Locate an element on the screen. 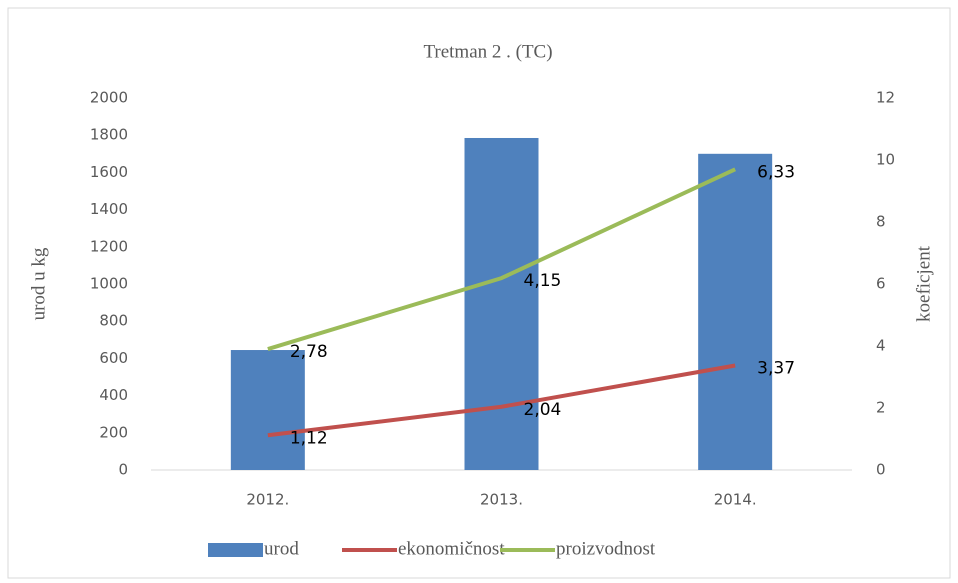 The height and width of the screenshot is (583, 958). y-tick-label: 800 is located at coordinates (113, 321).